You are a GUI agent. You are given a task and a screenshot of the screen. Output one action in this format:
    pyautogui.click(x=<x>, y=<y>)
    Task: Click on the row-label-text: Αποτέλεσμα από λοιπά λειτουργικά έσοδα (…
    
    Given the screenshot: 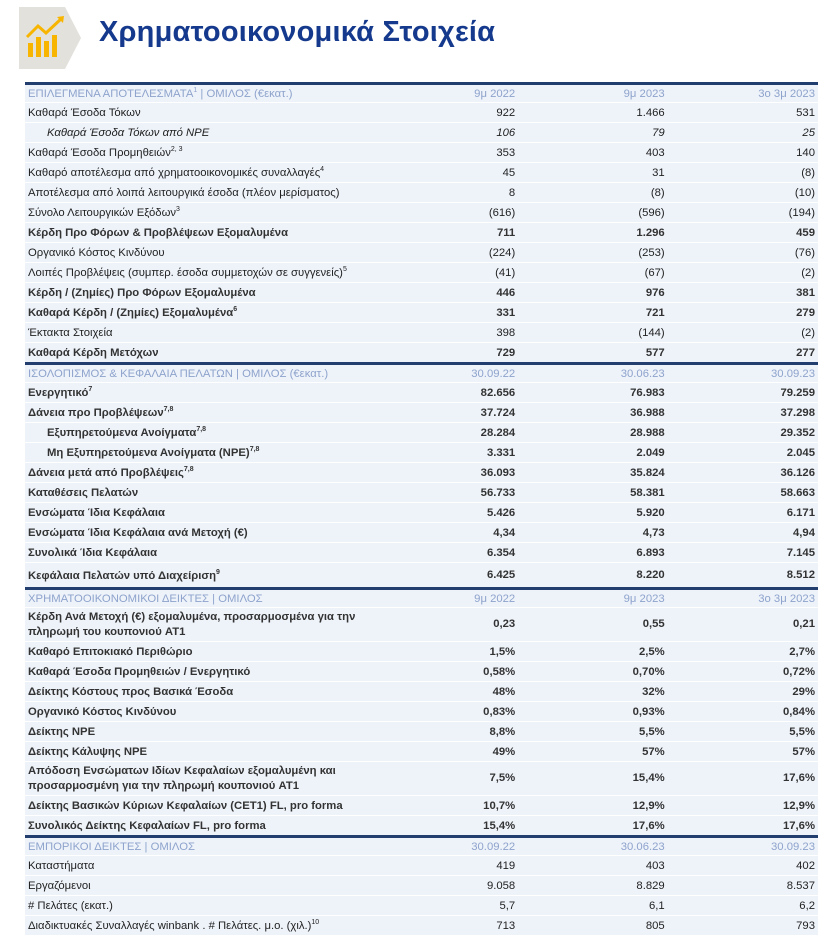 What is the action you would take?
    pyautogui.click(x=184, y=192)
    